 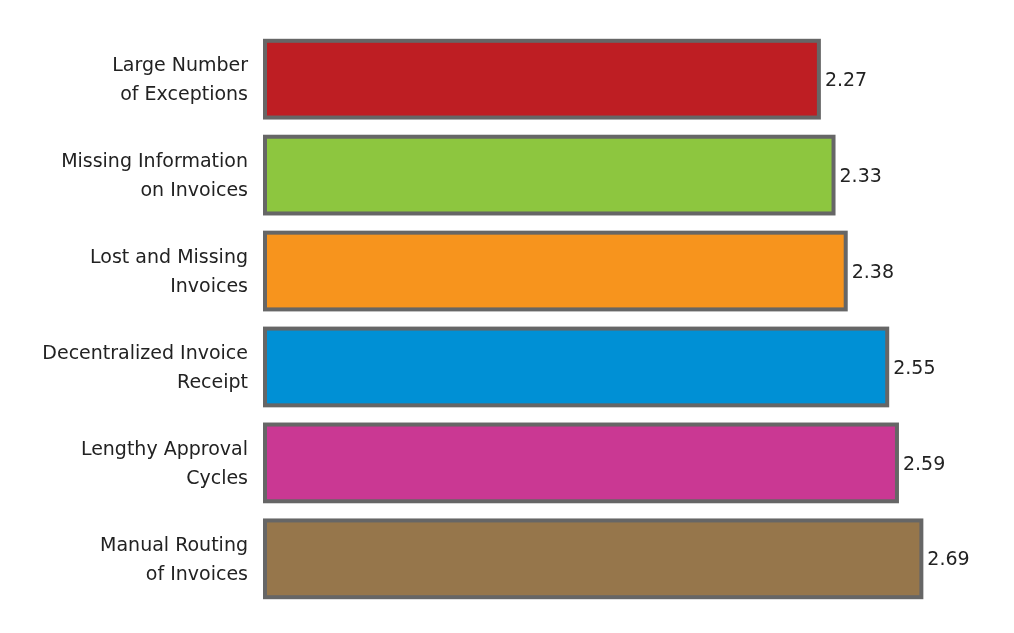 I want to click on y-tick-label: Manual Routing of Invoices, so click(x=174, y=558).